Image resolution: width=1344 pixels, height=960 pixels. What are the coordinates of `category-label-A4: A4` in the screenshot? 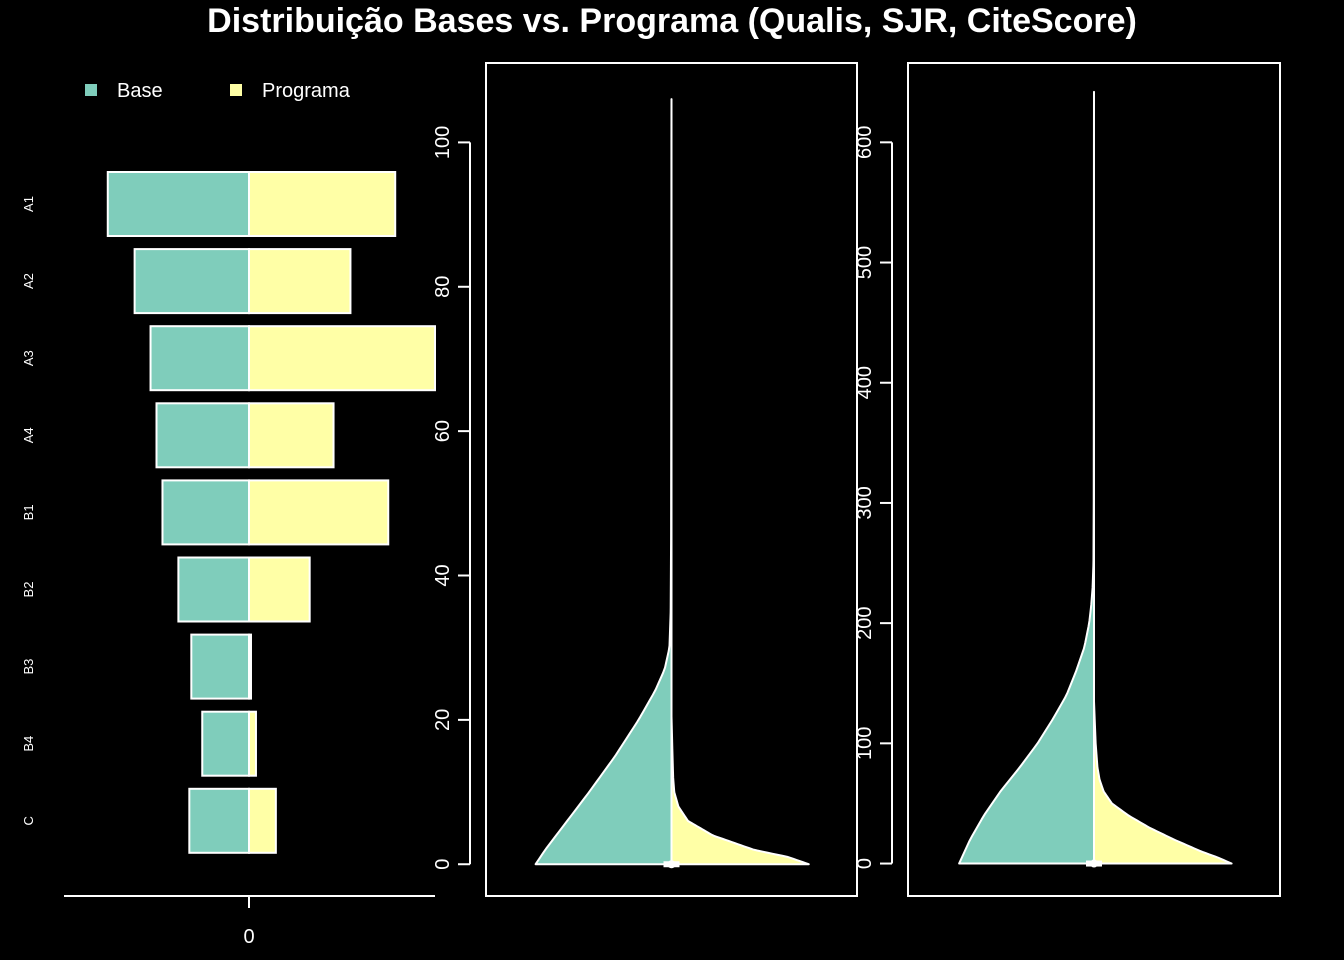 It's located at (28, 435).